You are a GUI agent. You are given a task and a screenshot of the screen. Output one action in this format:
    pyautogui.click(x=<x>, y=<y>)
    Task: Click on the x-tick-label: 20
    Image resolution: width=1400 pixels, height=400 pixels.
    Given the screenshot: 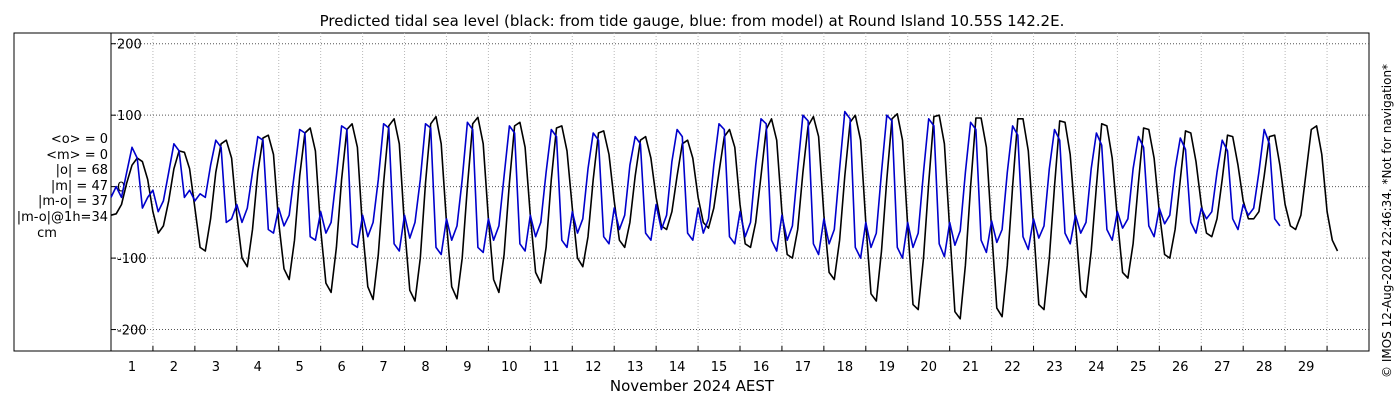 What is the action you would take?
    pyautogui.click(x=928, y=367)
    